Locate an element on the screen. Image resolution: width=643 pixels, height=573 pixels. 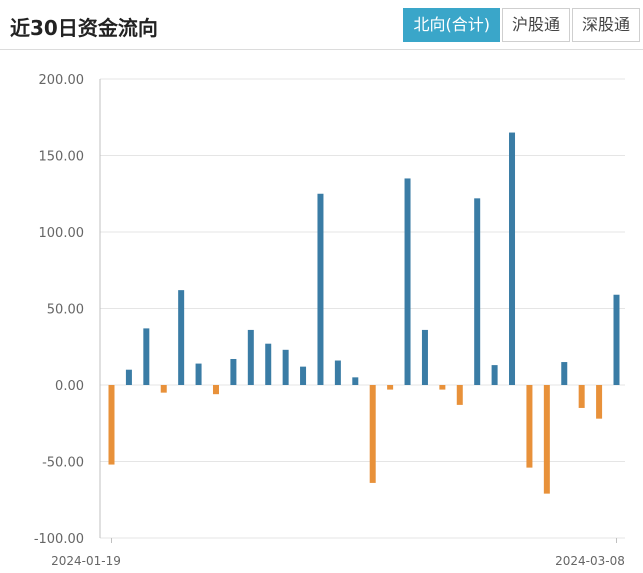
y-tick-label: -50.00 is located at coordinates (63, 463).